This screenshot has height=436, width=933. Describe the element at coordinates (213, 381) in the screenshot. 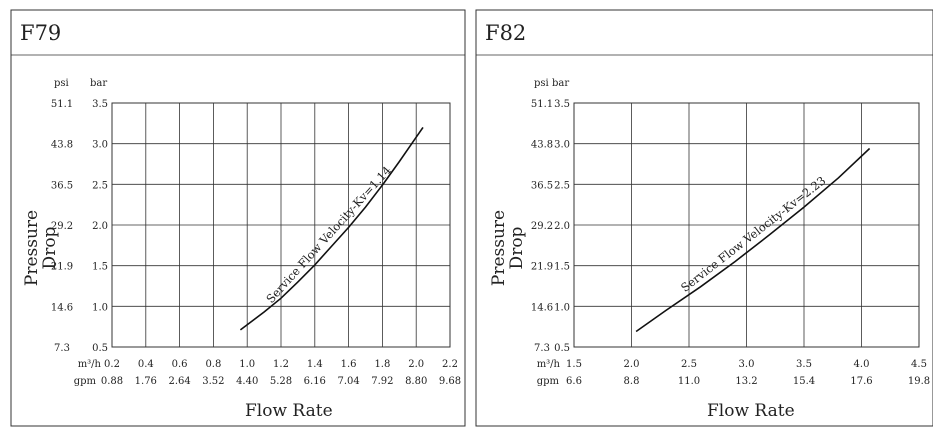

I see `x-tick-gpm: 3.52` at that location.